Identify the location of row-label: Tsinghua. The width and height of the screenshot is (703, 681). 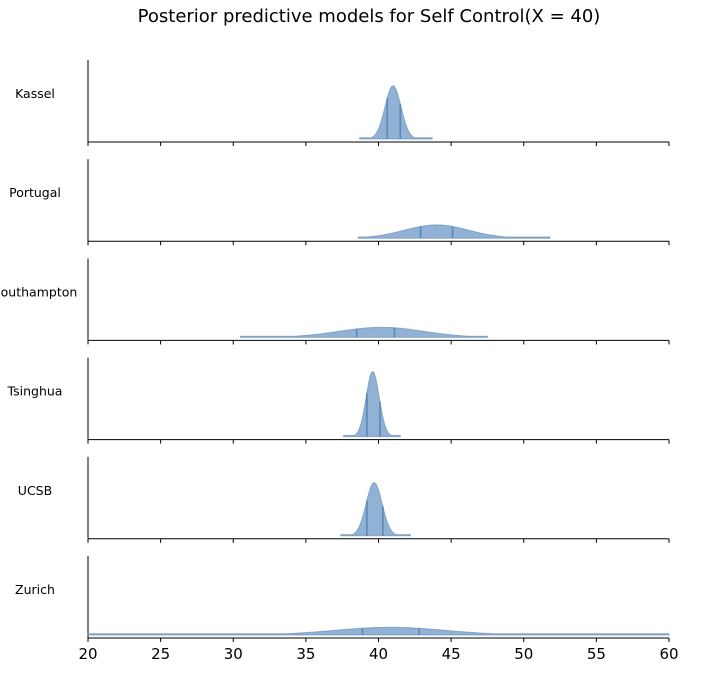
(35, 391).